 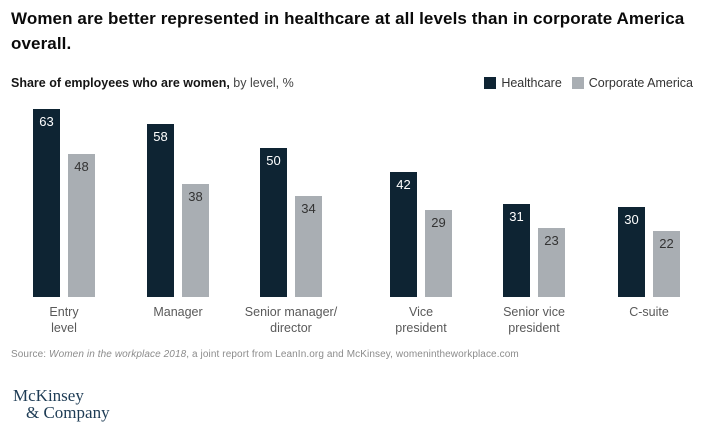 What do you see at coordinates (640, 83) in the screenshot?
I see `legend-label: Corporate America` at bounding box center [640, 83].